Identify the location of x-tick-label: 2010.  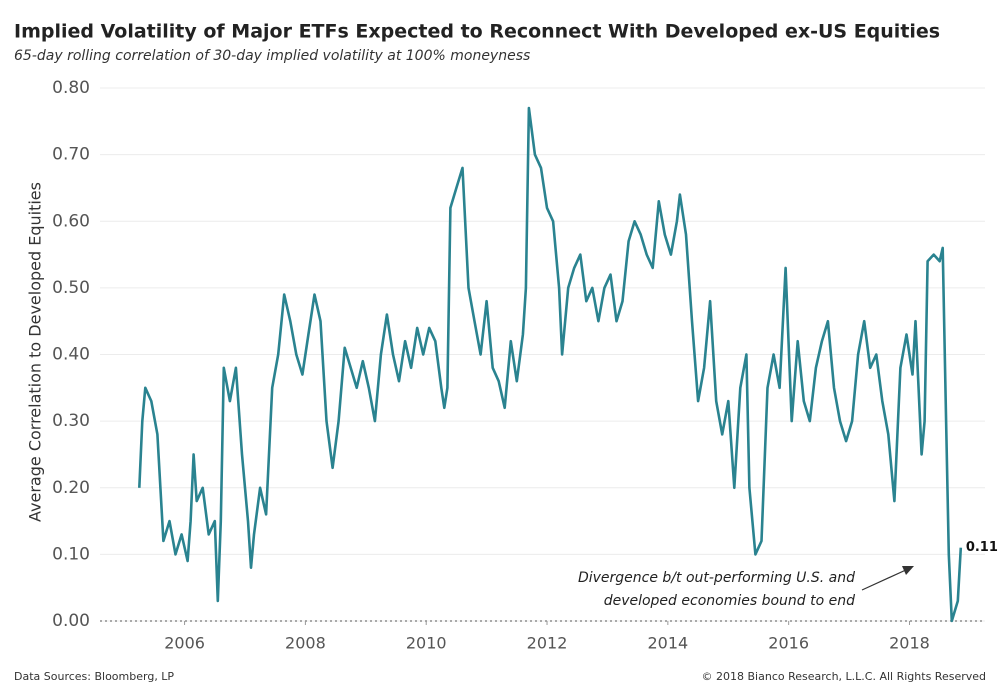
(426, 643).